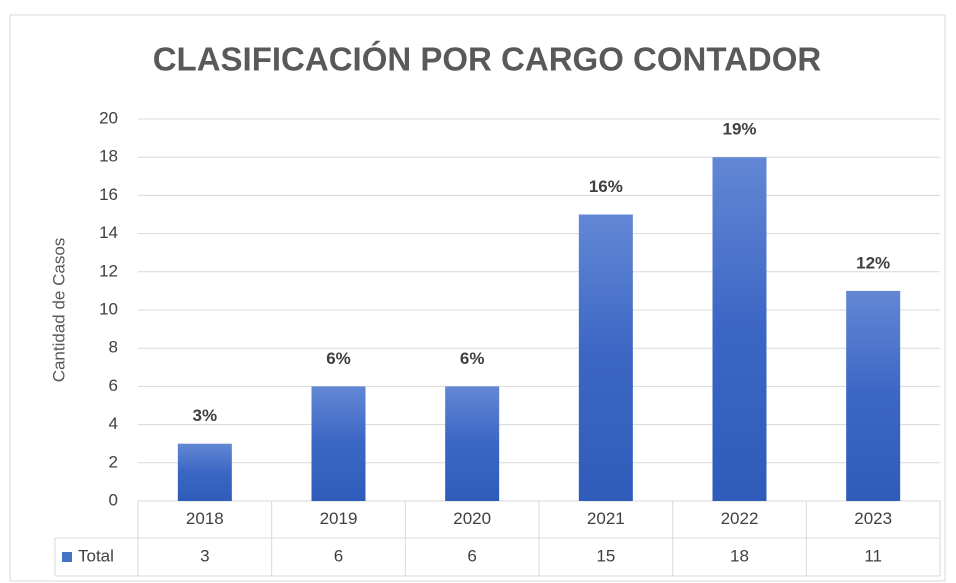  Describe the element at coordinates (205, 518) in the screenshot. I see `x-tick-label: 2018` at that location.